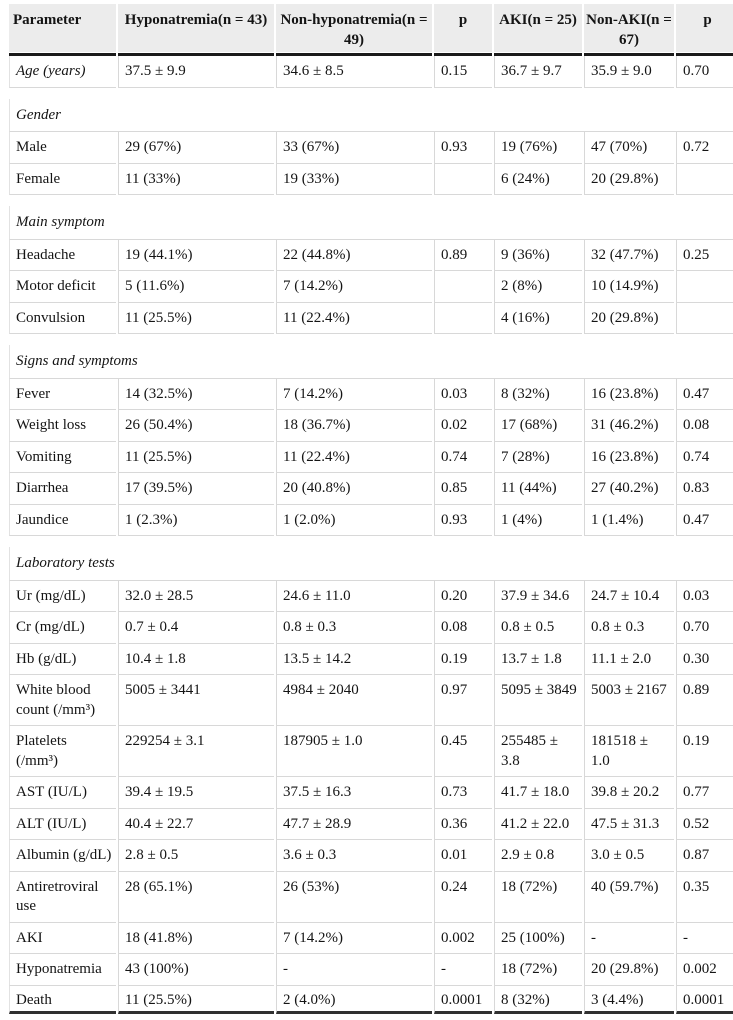  I want to click on value-cell: 26 (53%), so click(354, 897).